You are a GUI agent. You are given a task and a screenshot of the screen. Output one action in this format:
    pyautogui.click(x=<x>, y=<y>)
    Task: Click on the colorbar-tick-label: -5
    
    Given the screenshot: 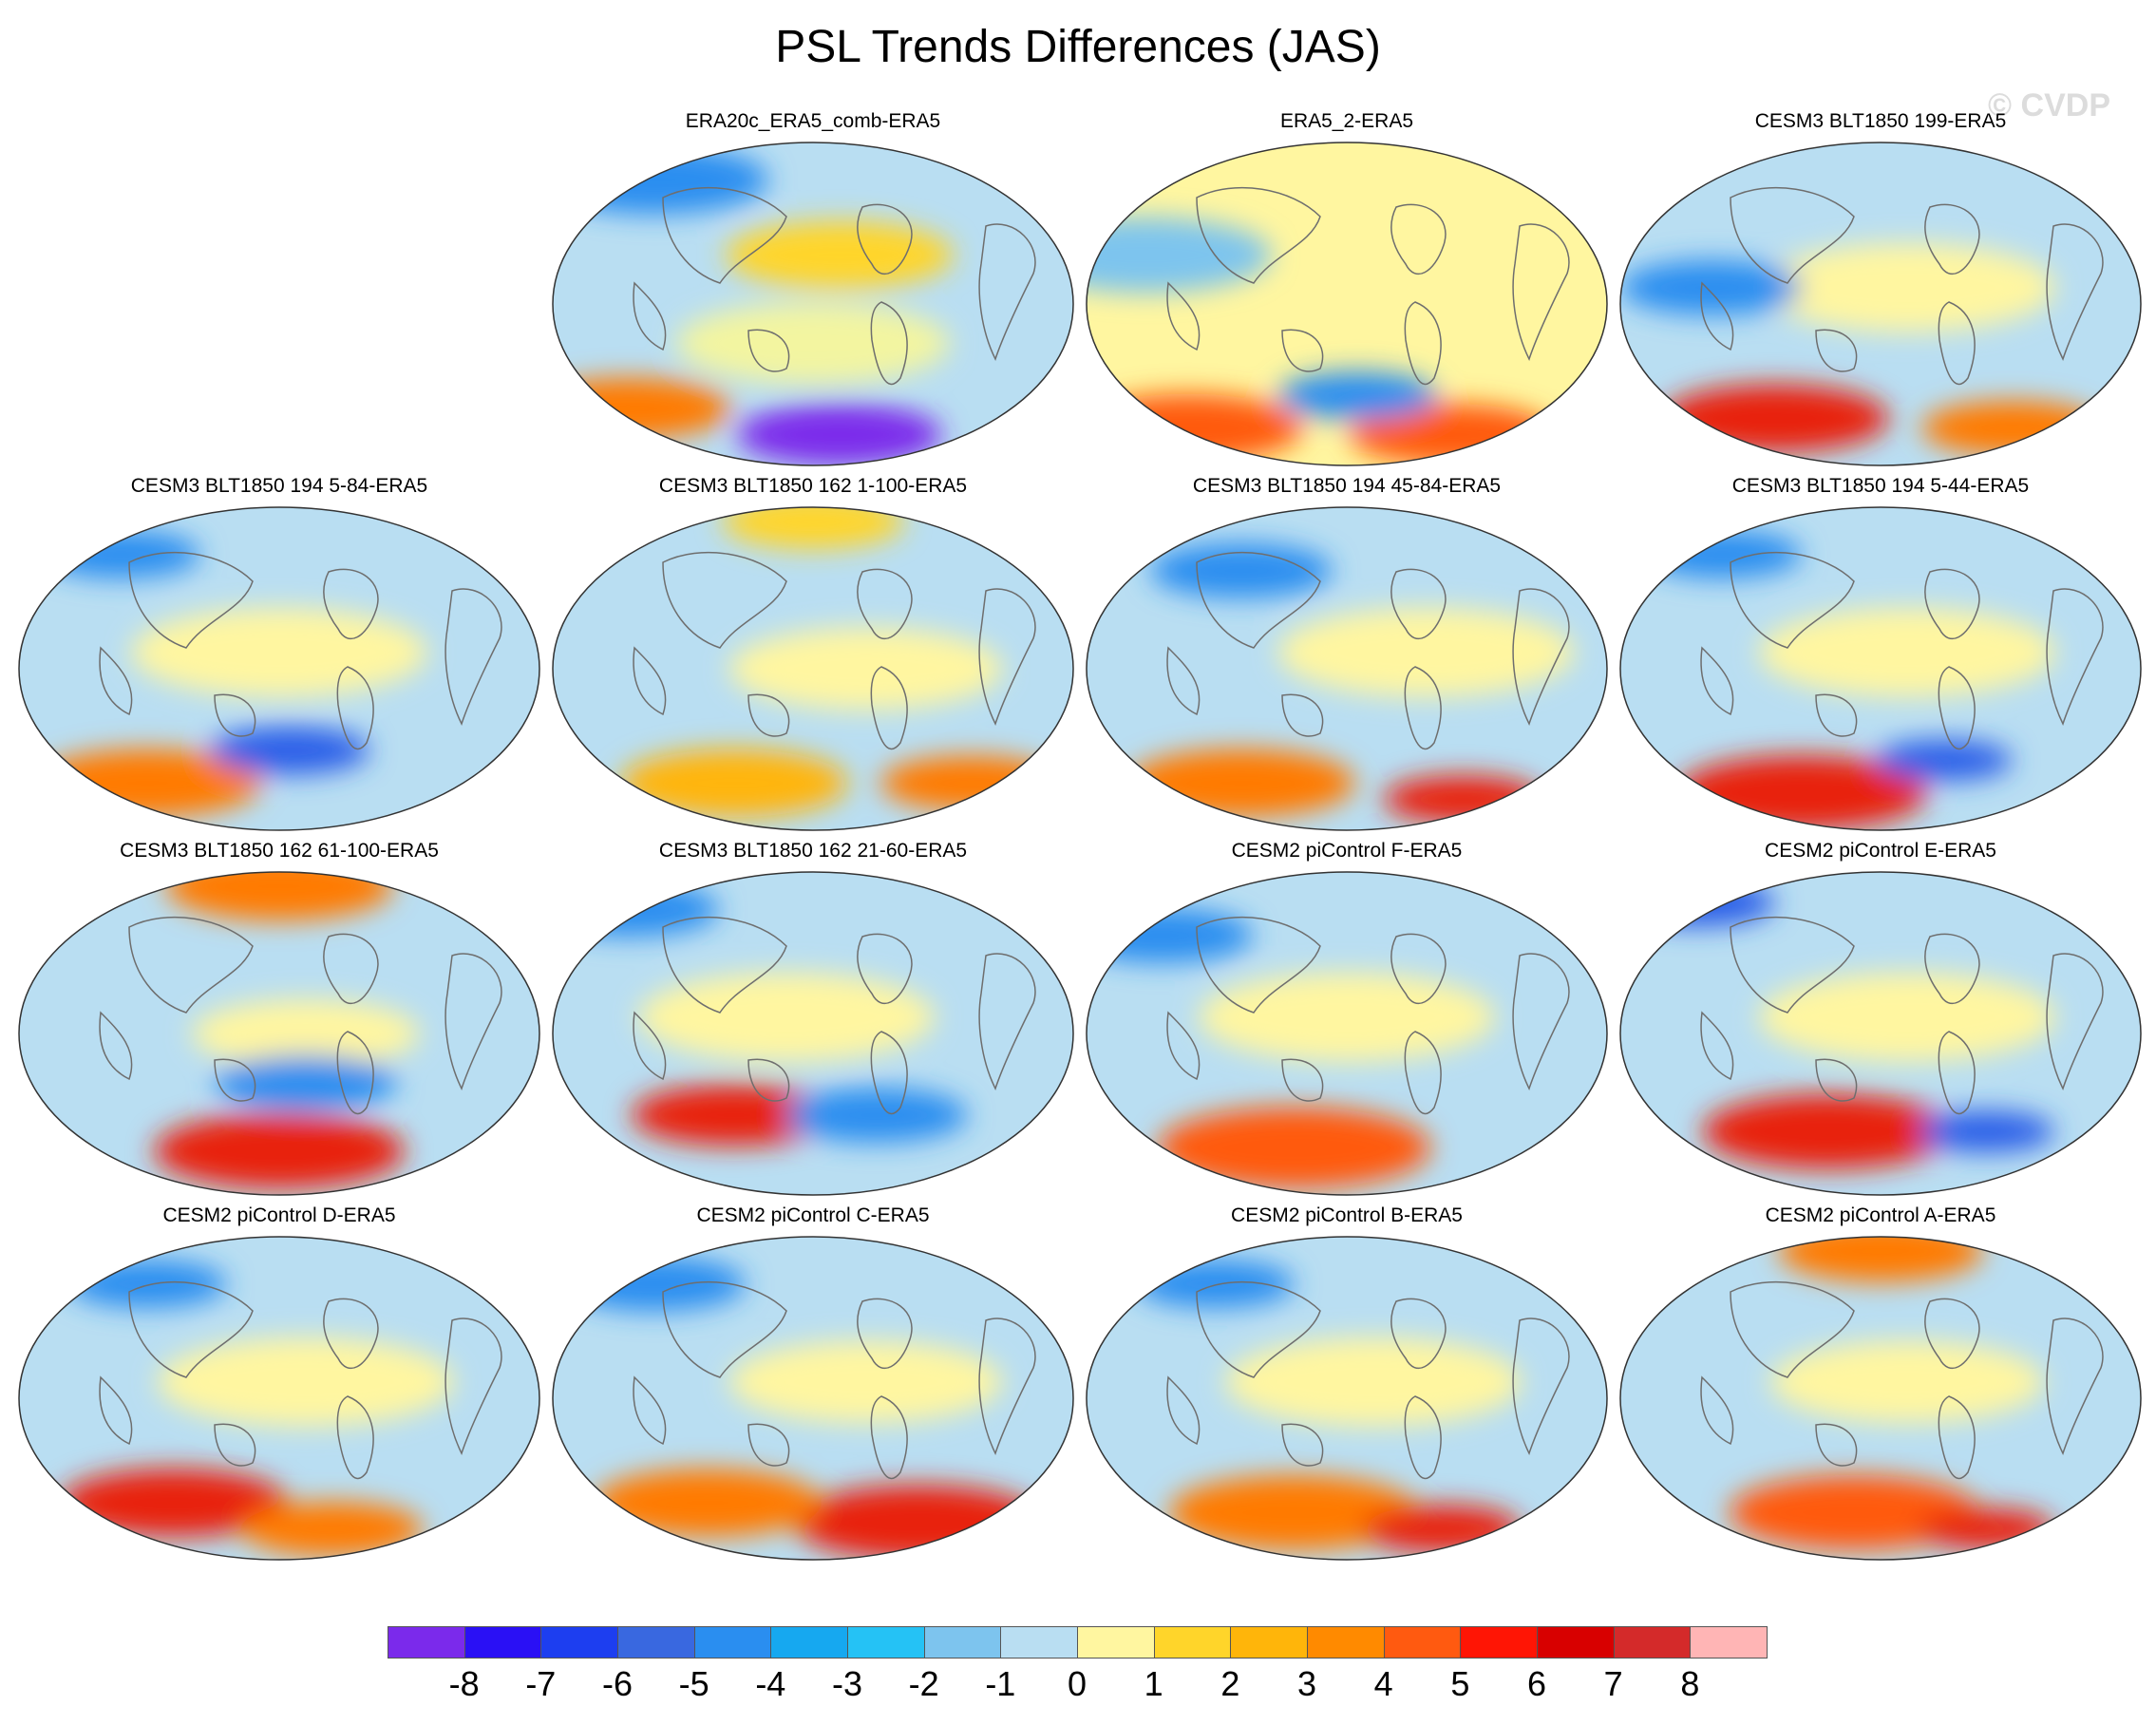 What is the action you would take?
    pyautogui.click(x=694, y=1684)
    